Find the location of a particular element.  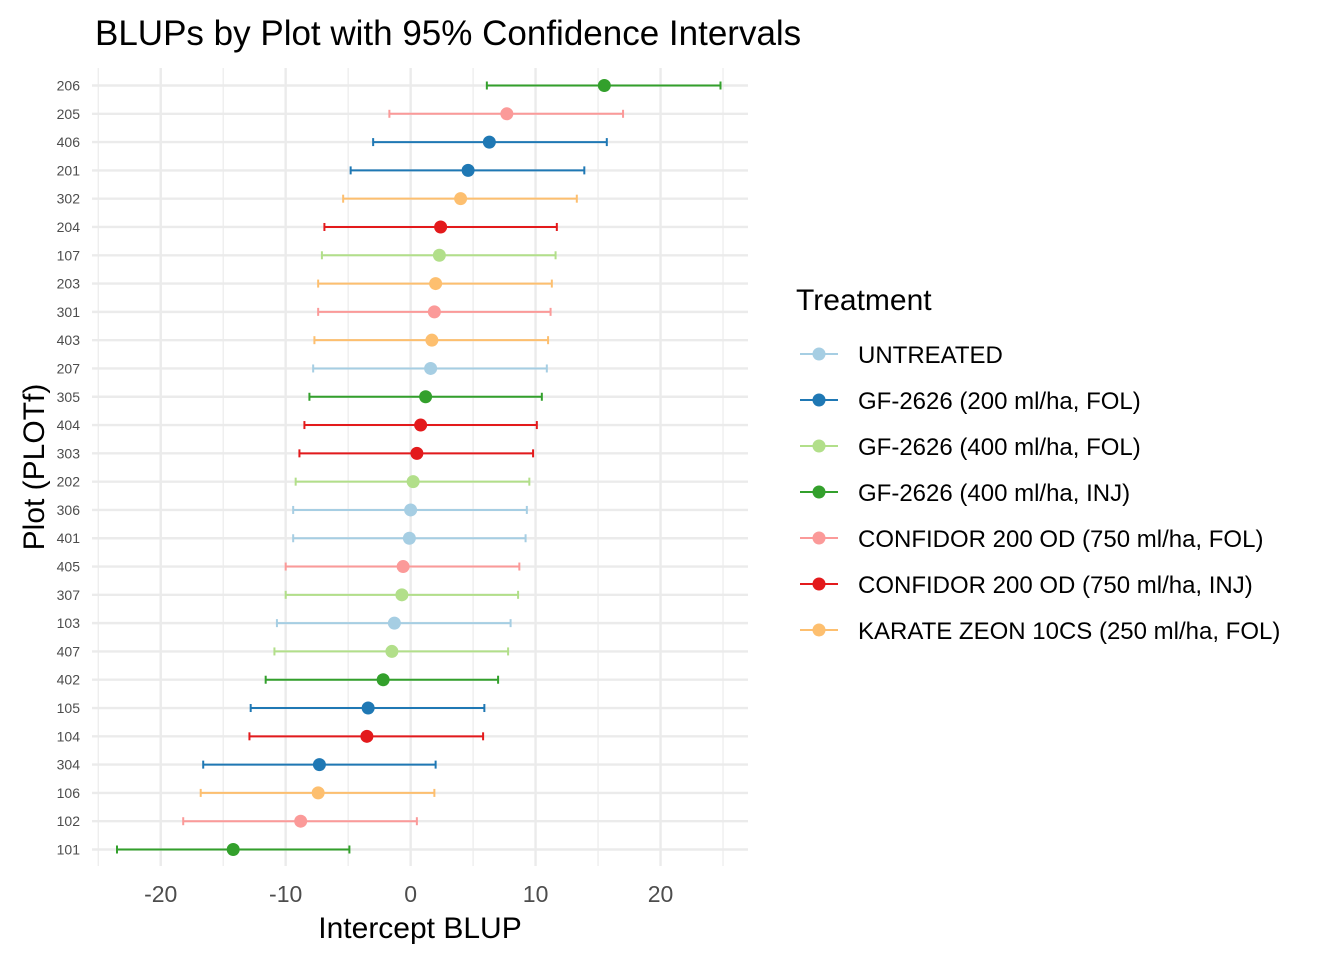

y-tick-label: 304 is located at coordinates (69, 765).